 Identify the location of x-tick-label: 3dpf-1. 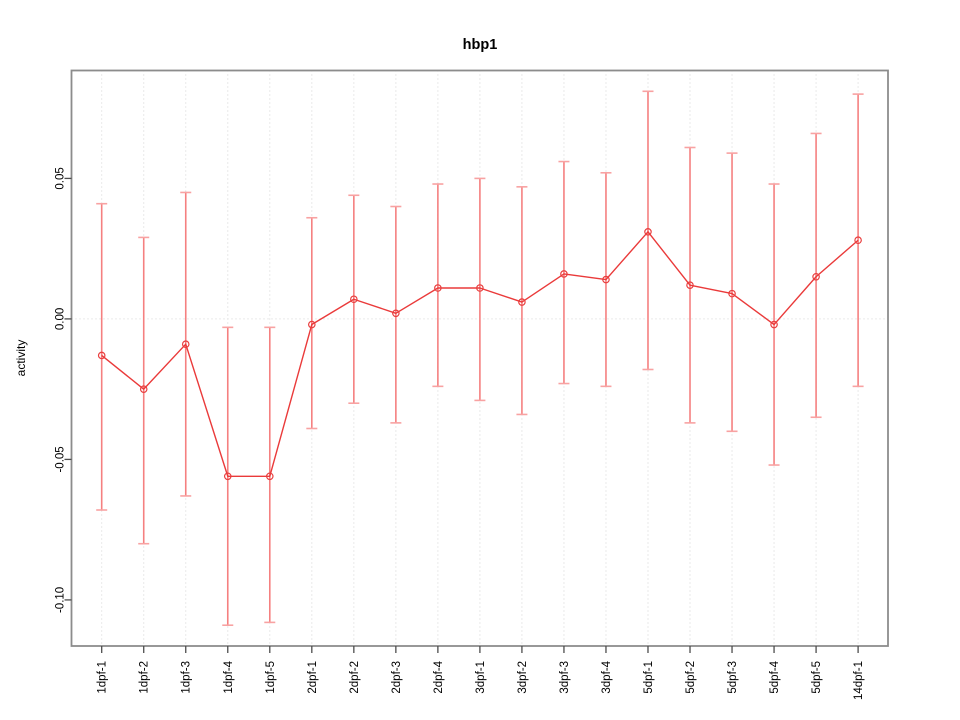
(481, 677).